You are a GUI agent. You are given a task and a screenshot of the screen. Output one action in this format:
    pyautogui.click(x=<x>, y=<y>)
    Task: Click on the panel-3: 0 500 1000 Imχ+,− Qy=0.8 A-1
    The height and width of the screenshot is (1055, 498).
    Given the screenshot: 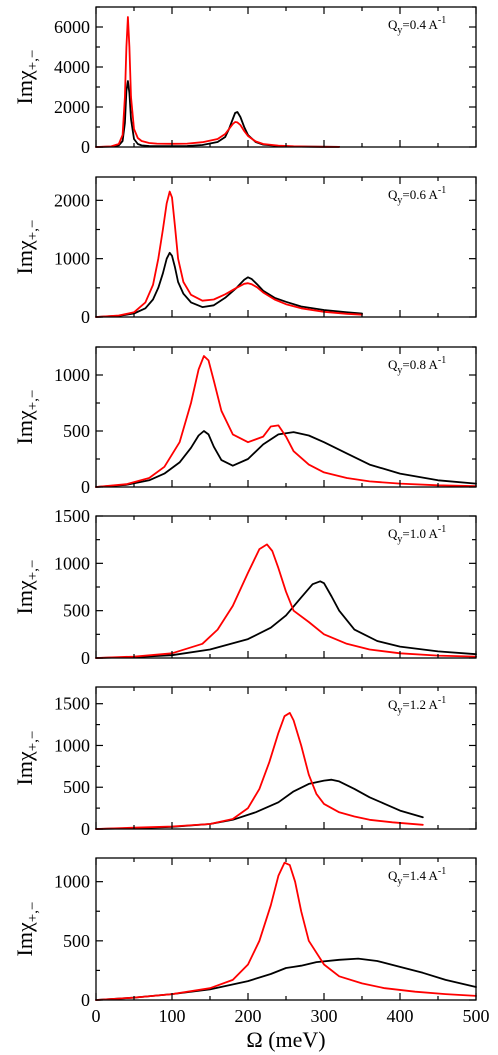 What is the action you would take?
    pyautogui.click(x=244, y=421)
    